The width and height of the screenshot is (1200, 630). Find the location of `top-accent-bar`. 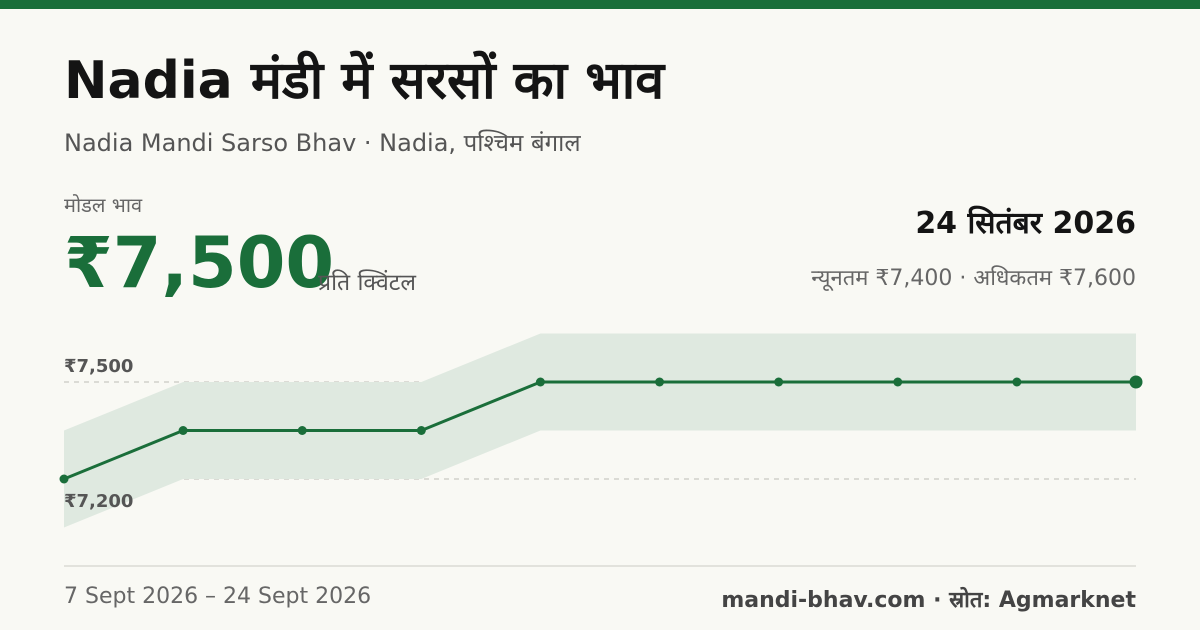

top-accent-bar is located at coordinates (600, 4).